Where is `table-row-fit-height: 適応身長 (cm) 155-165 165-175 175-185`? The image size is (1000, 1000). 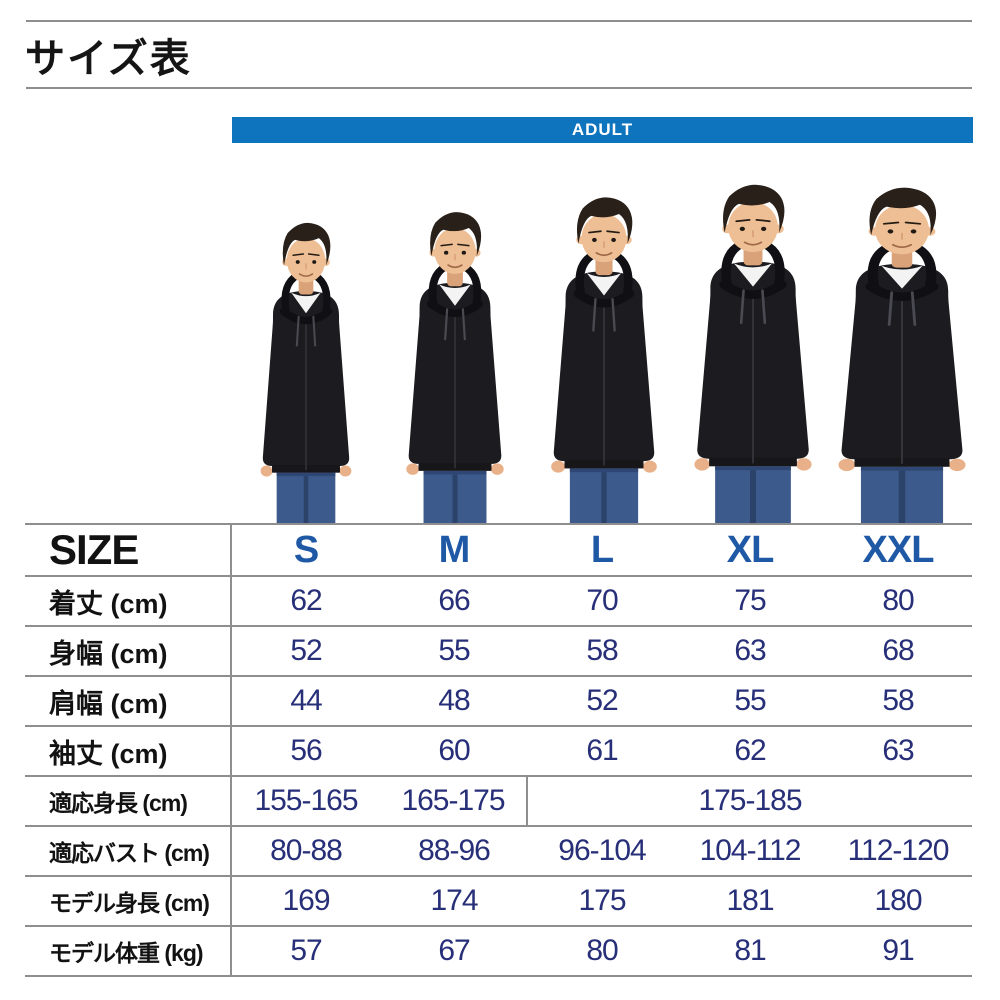 table-row-fit-height: 適応身長 (cm) 155-165 165-175 175-185 is located at coordinates (498, 800).